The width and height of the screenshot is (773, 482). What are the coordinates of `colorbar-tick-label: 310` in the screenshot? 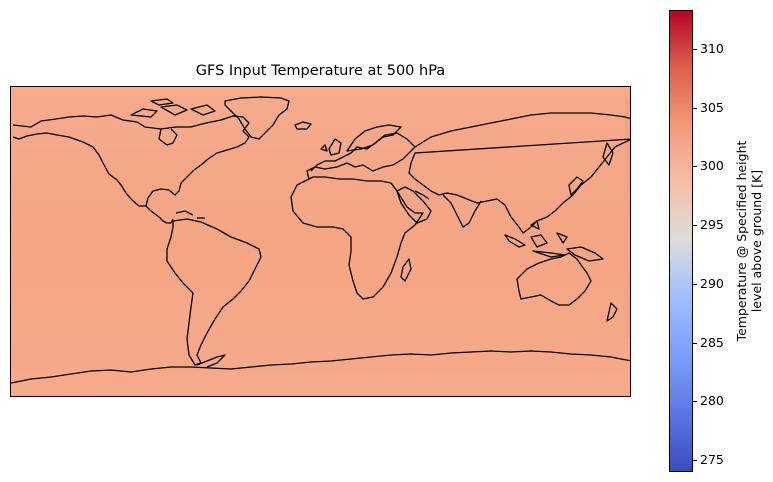 It's located at (712, 48).